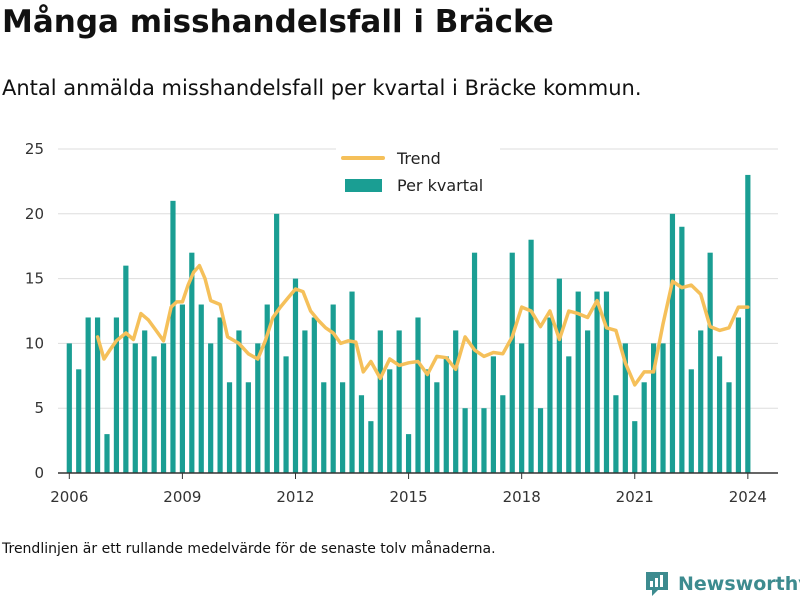 The width and height of the screenshot is (800, 600). What do you see at coordinates (440, 185) in the screenshot?
I see `legend-label-per-kvartal: Per kvartal` at bounding box center [440, 185].